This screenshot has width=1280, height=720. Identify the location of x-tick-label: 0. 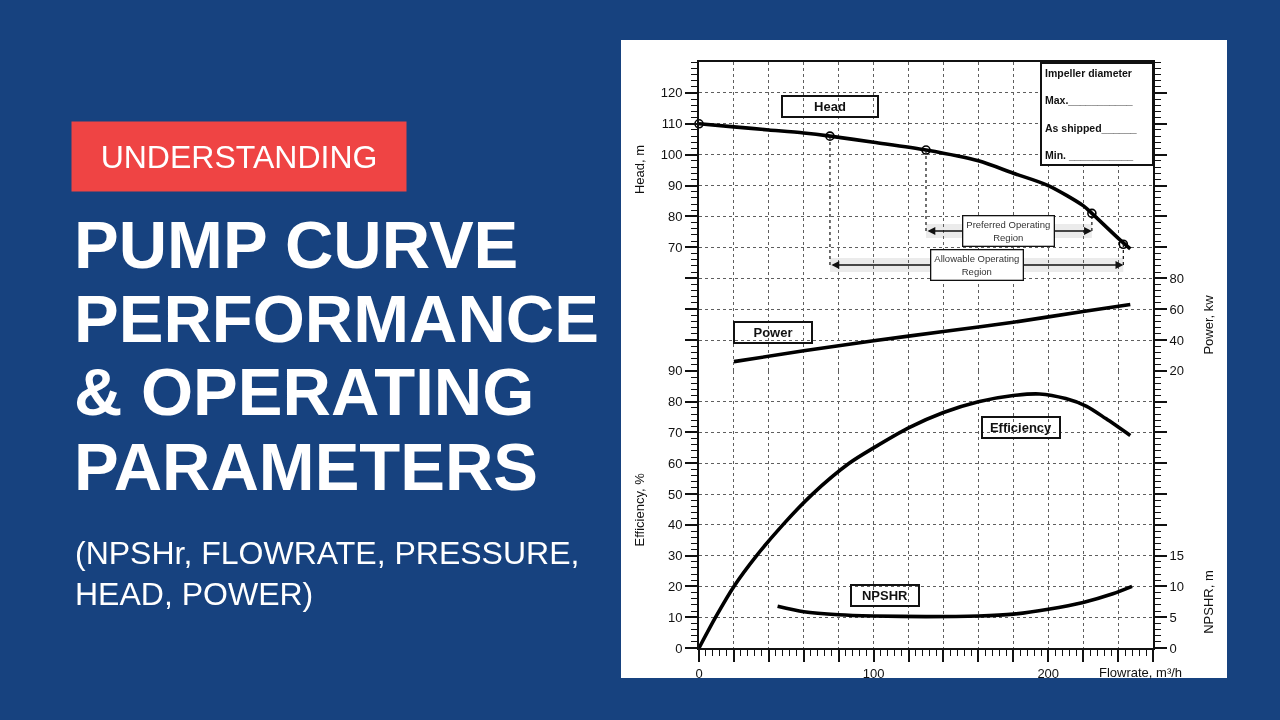
(699, 673).